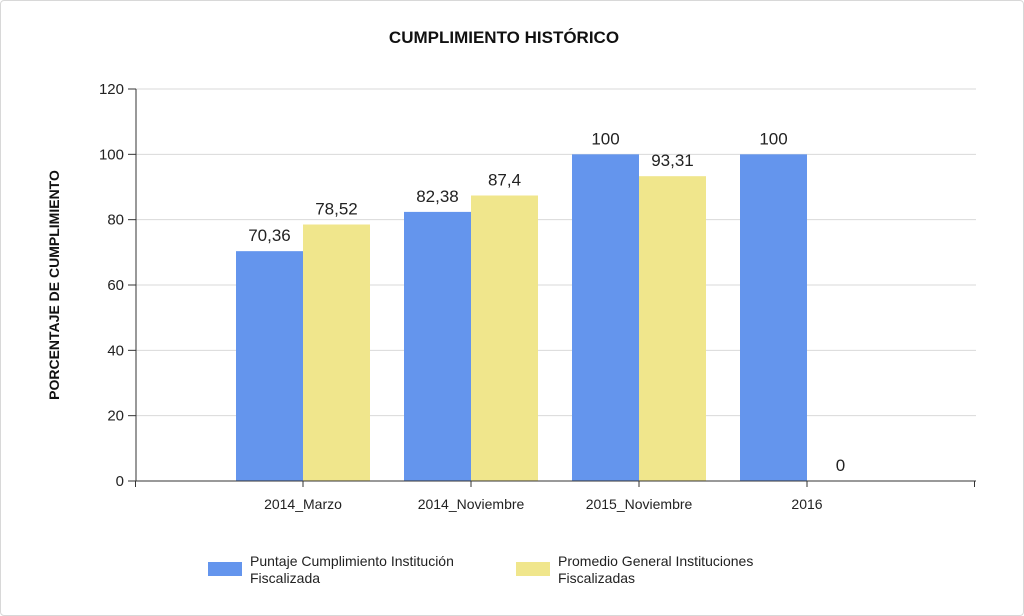  What do you see at coordinates (596, 578) in the screenshot?
I see `legend-label: Fiscalizadas` at bounding box center [596, 578].